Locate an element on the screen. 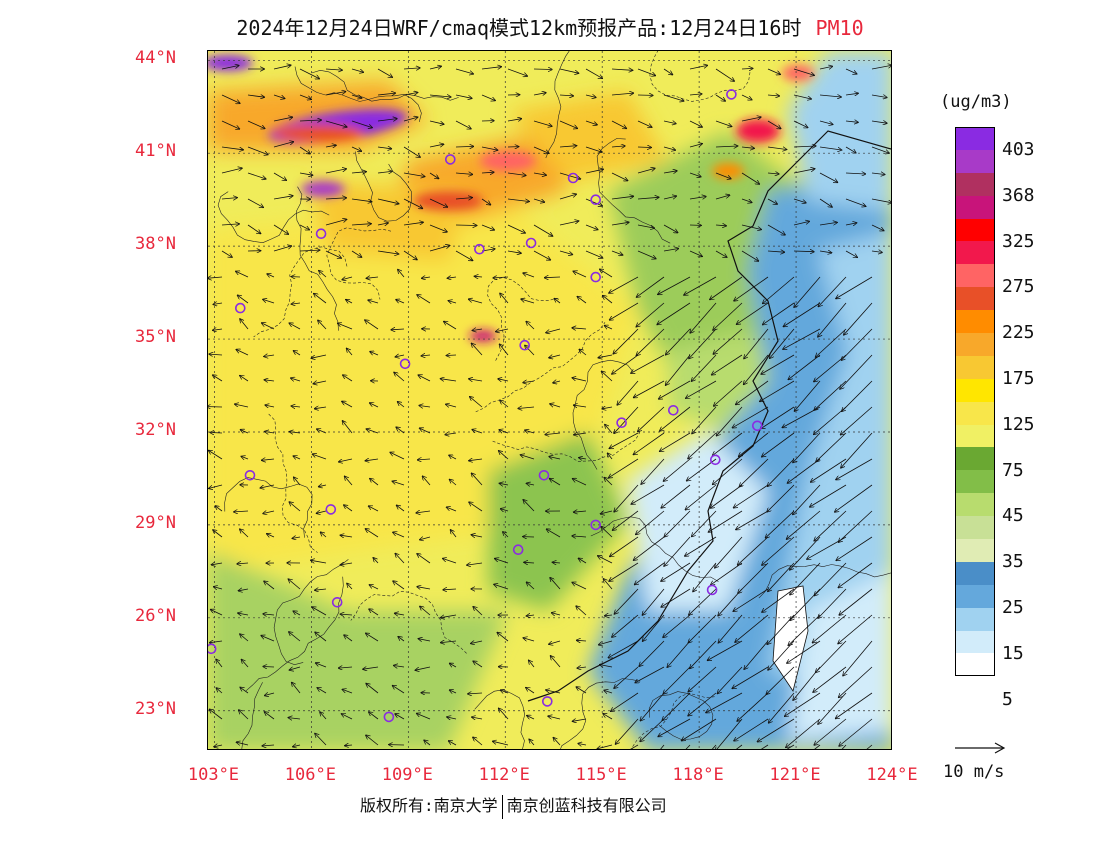 This screenshot has height=850, width=1100. longitude-label: 106°E is located at coordinates (310, 775).